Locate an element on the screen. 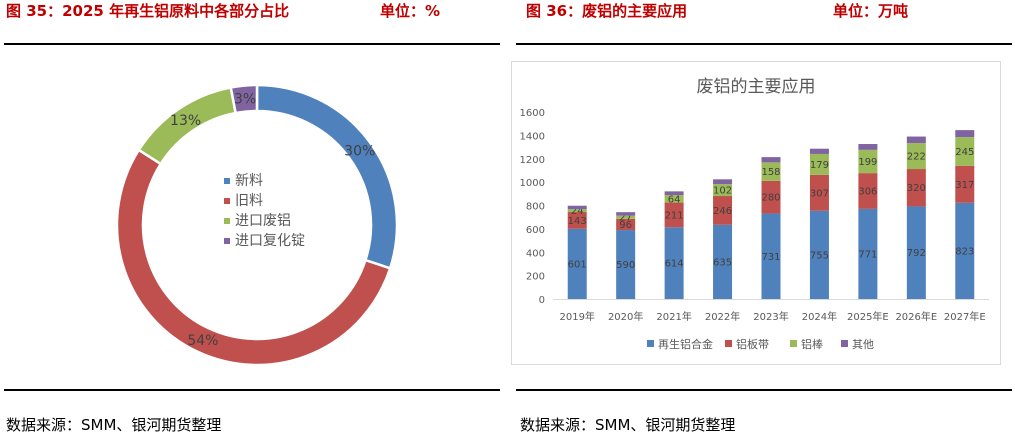  bar-value-label: 280 is located at coordinates (770, 198).